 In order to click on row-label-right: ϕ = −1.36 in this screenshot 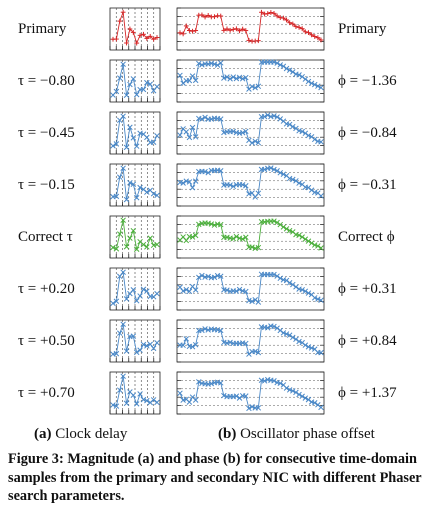, I will do `click(367, 81)`.